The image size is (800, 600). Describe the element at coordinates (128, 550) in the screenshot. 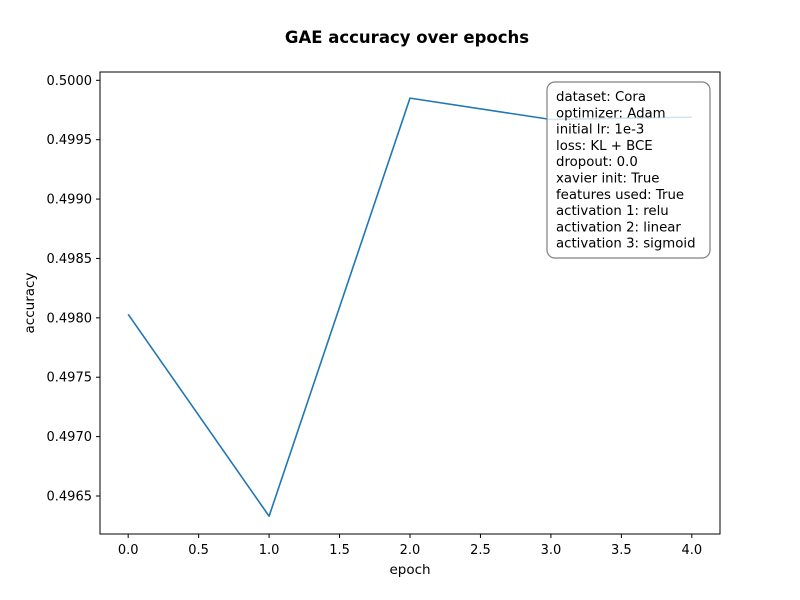

I see `x-tick-label: 0.0` at that location.